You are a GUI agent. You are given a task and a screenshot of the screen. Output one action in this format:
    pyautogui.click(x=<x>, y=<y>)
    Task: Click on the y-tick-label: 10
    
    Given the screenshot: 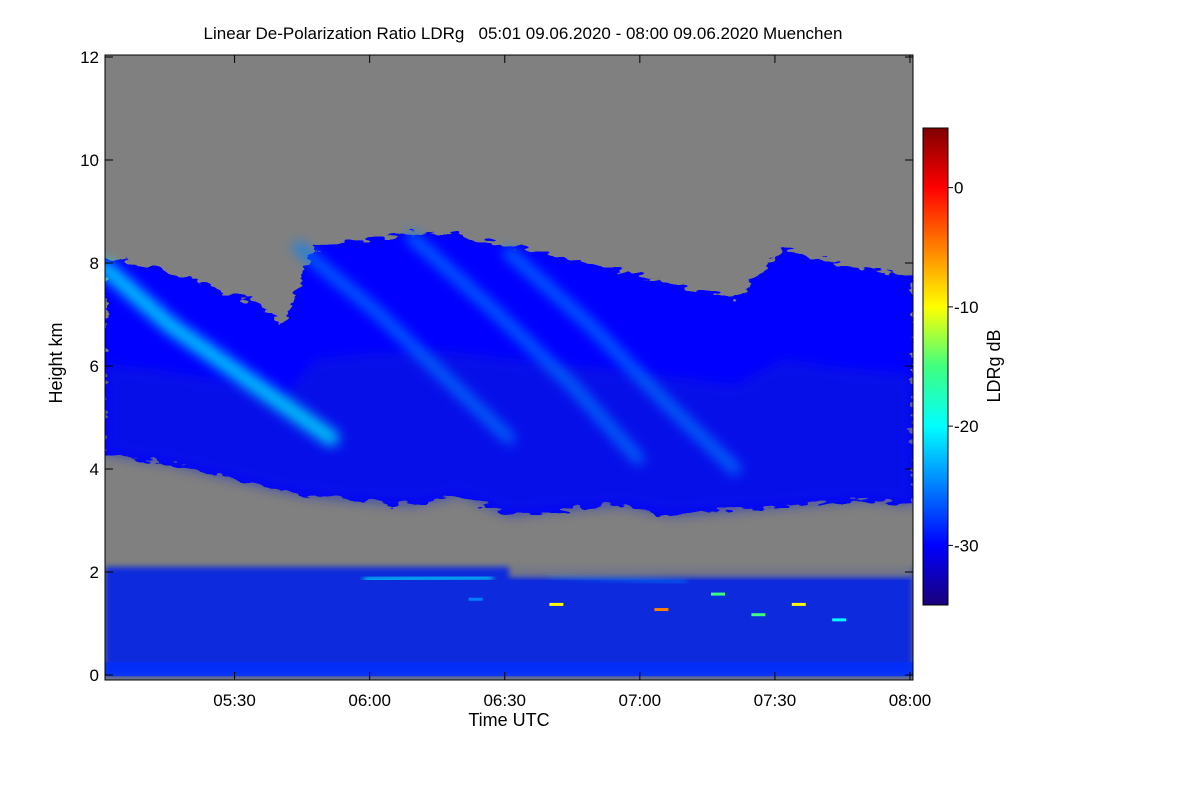 What is the action you would take?
    pyautogui.click(x=89, y=160)
    